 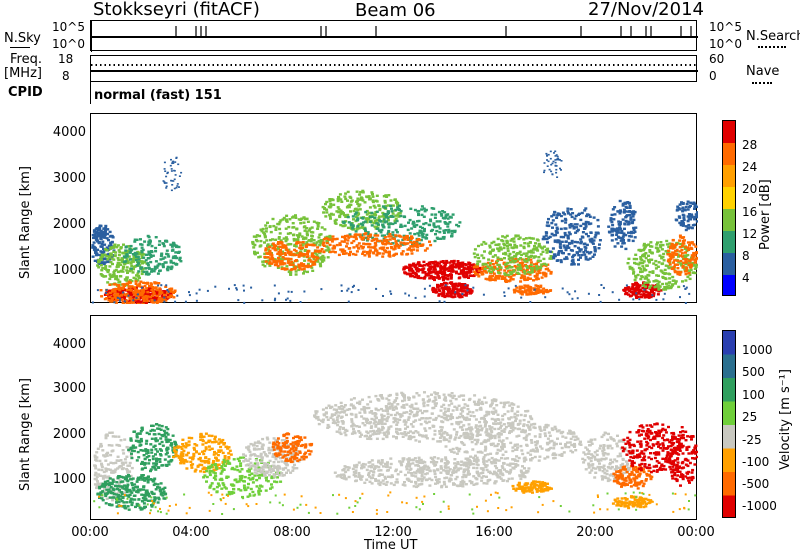 I want to click on noise-right-label: N.Search, so click(x=773, y=36).